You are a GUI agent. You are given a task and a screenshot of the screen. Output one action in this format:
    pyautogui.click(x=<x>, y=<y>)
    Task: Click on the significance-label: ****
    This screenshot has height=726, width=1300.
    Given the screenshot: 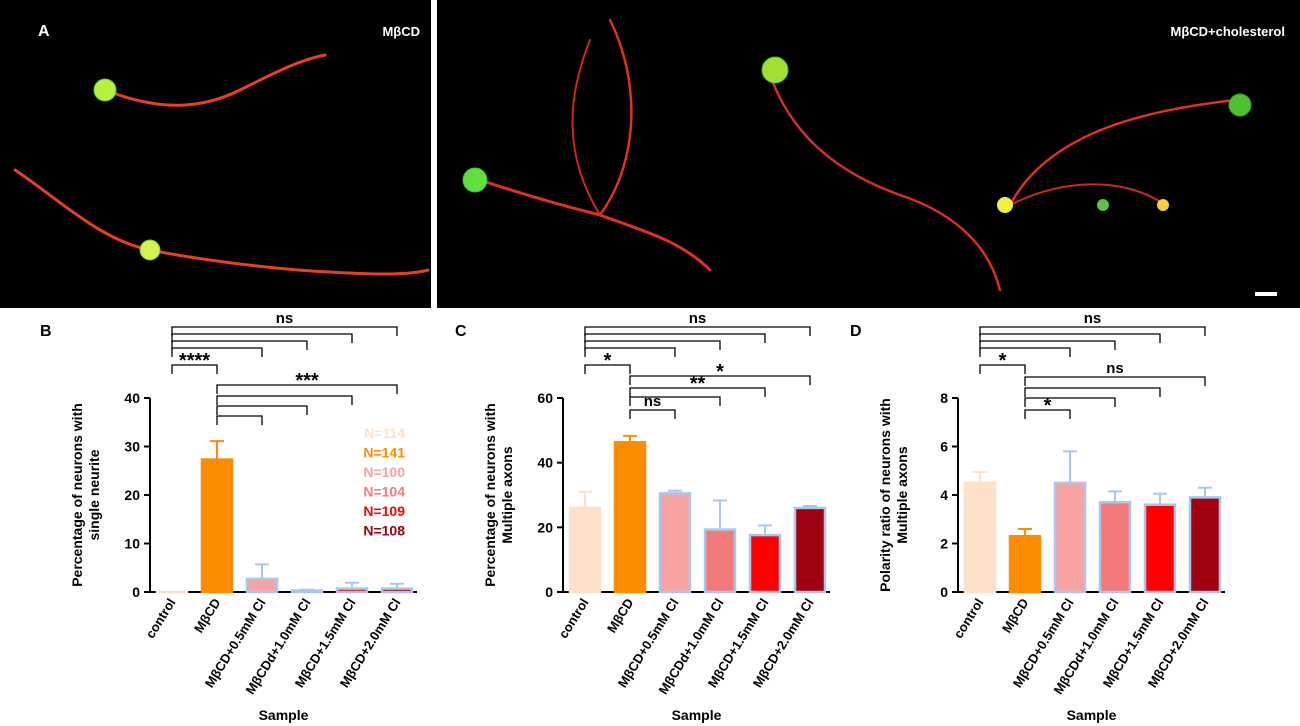 What is the action you would take?
    pyautogui.click(x=194, y=361)
    